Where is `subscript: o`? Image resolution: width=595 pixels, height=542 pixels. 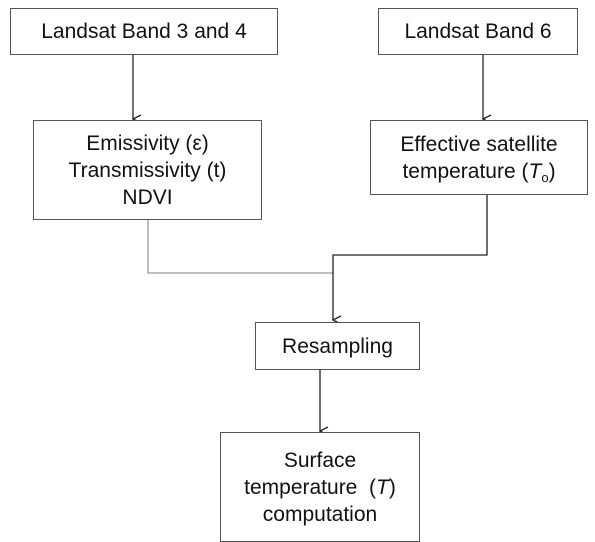
subscript: o is located at coordinates (545, 177).